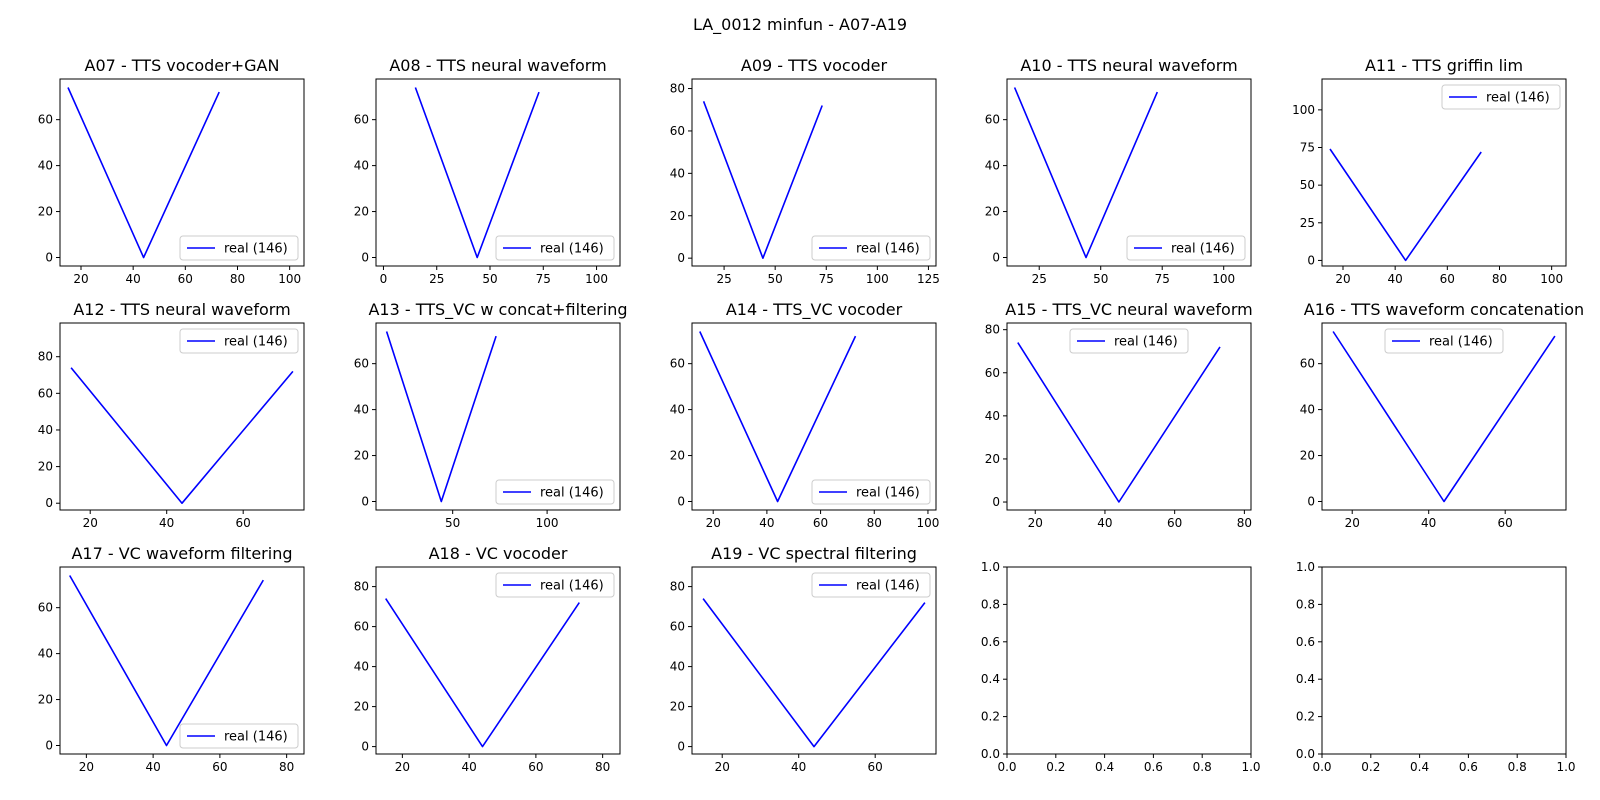 The image size is (1600, 800). What do you see at coordinates (1444, 65) in the screenshot?
I see `subplot-title: A11 - TTS griffin lim` at bounding box center [1444, 65].